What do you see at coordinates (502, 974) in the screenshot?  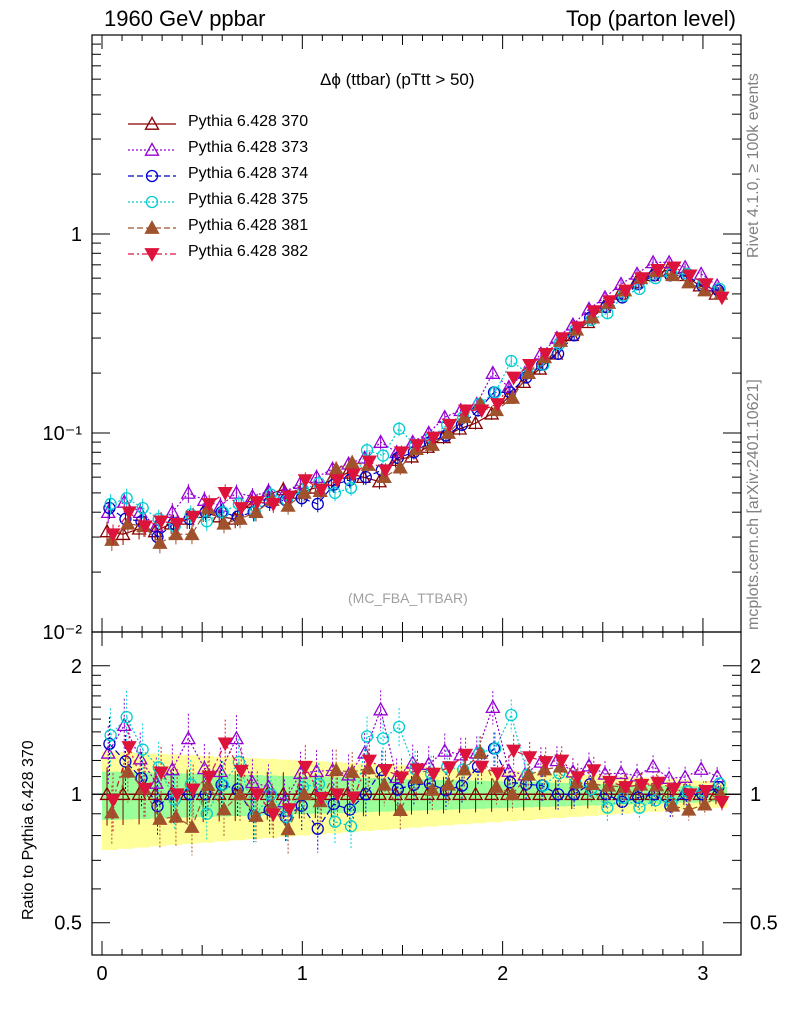 I see `x-tick-label: 2` at bounding box center [502, 974].